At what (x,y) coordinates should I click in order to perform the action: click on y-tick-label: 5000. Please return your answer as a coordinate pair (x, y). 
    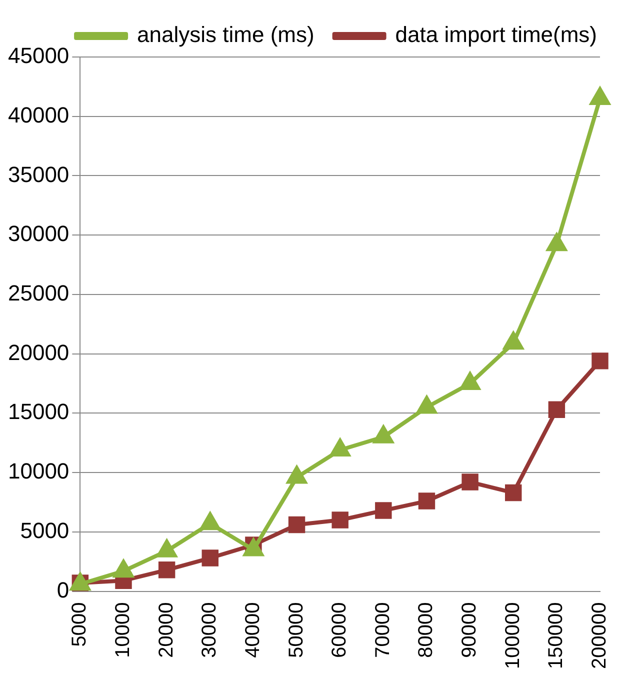
    Looking at the image, I should click on (45, 530).